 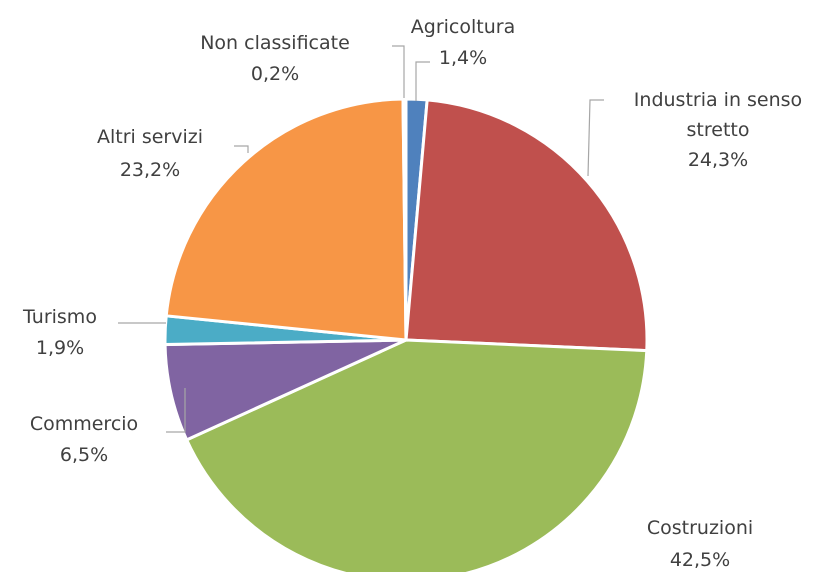 I want to click on value-label: 6,5%, so click(x=84, y=455).